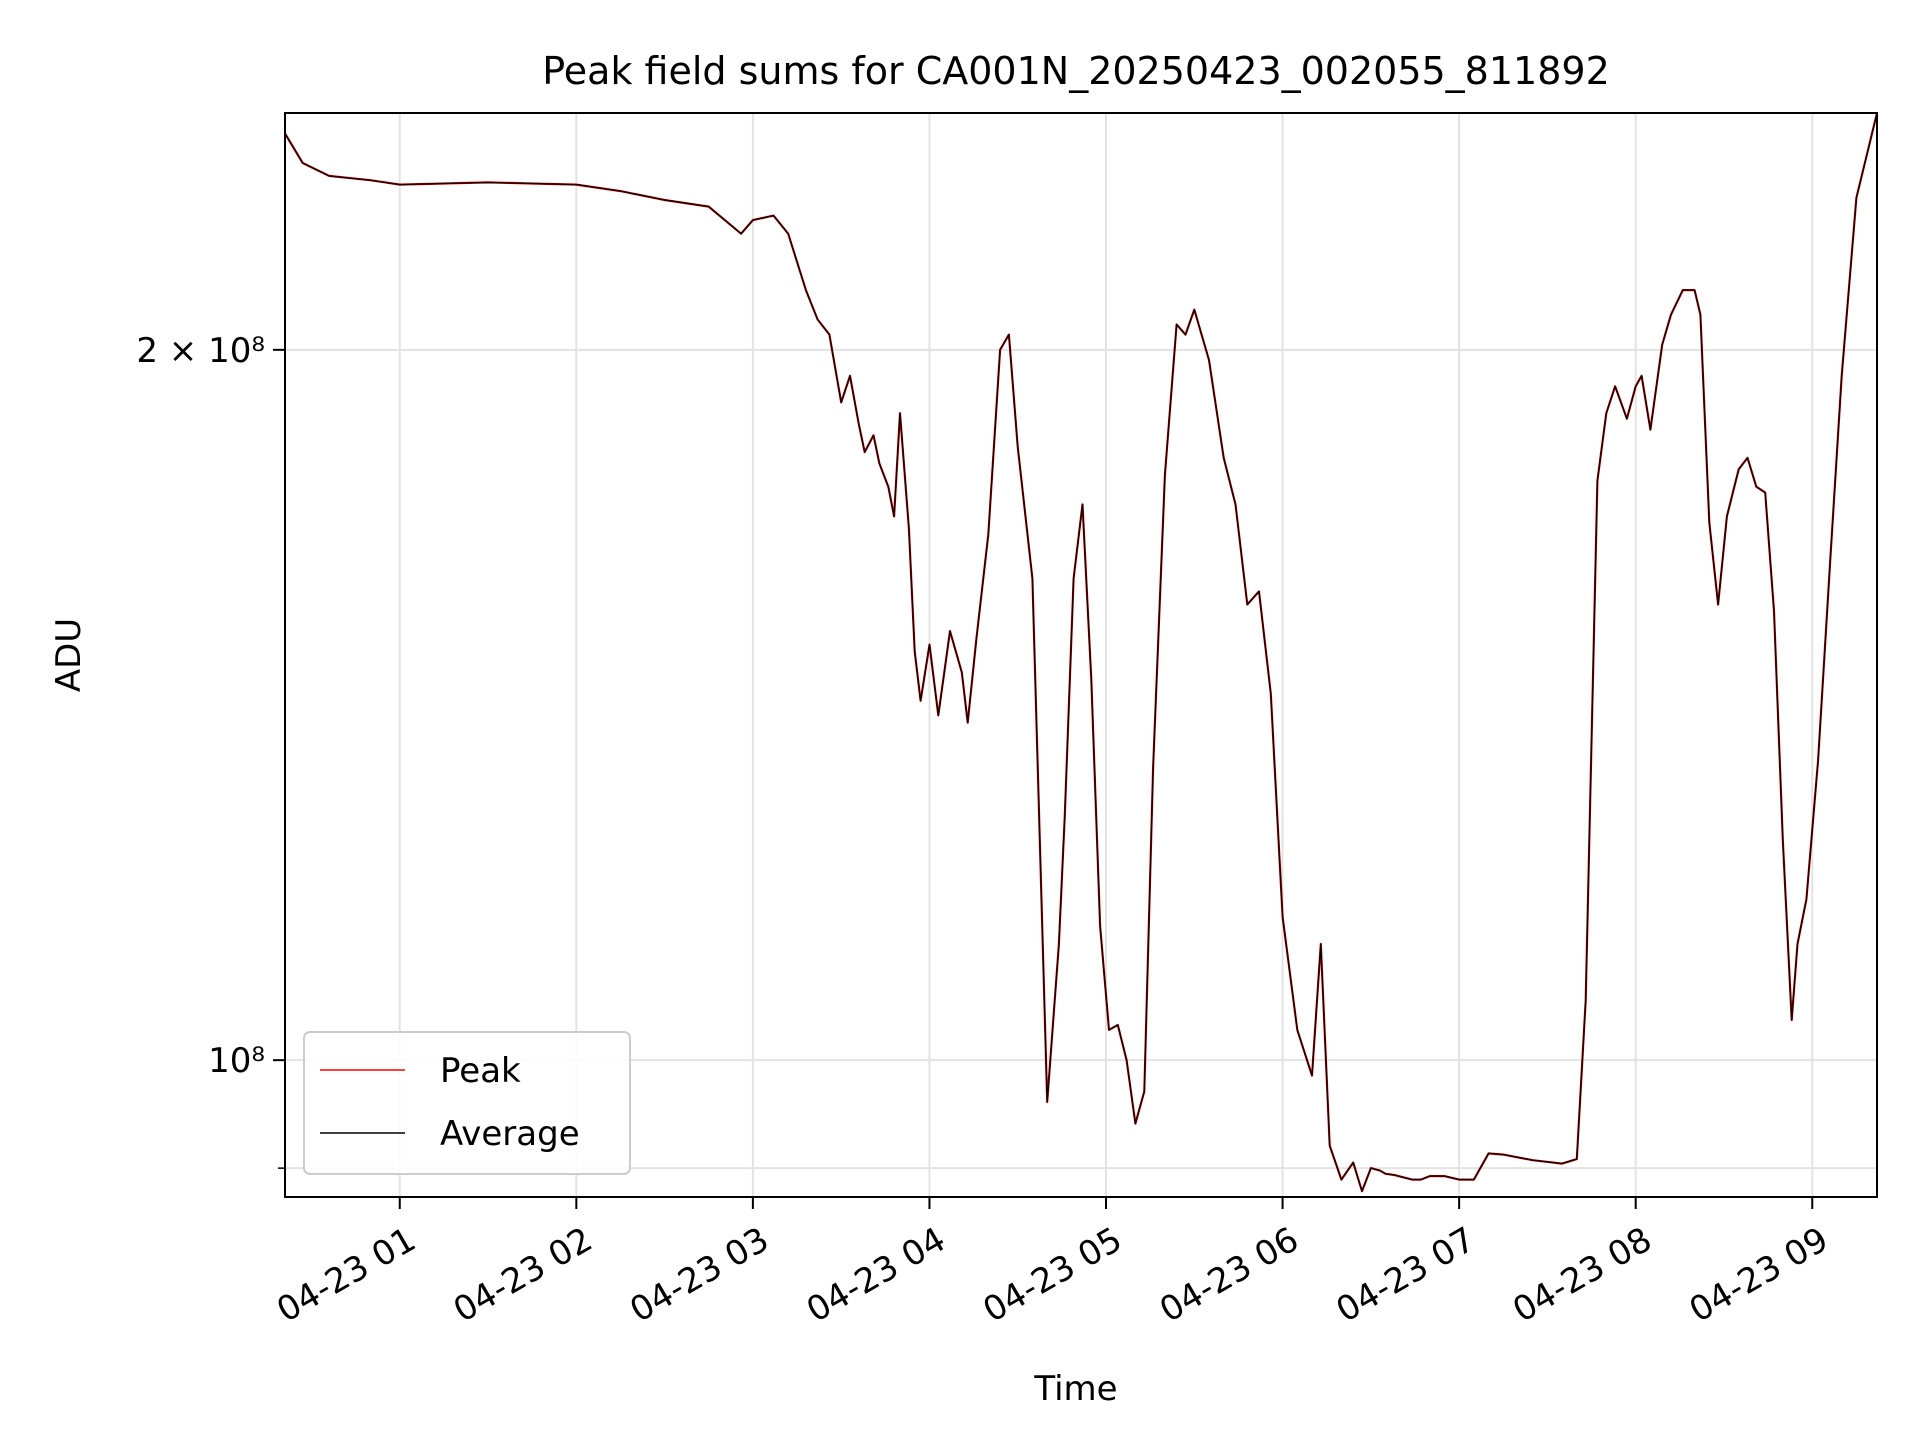 The image size is (1920, 1445). Describe the element at coordinates (1053, 1275) in the screenshot. I see `x-tick-label-4: 04-23 05` at that location.